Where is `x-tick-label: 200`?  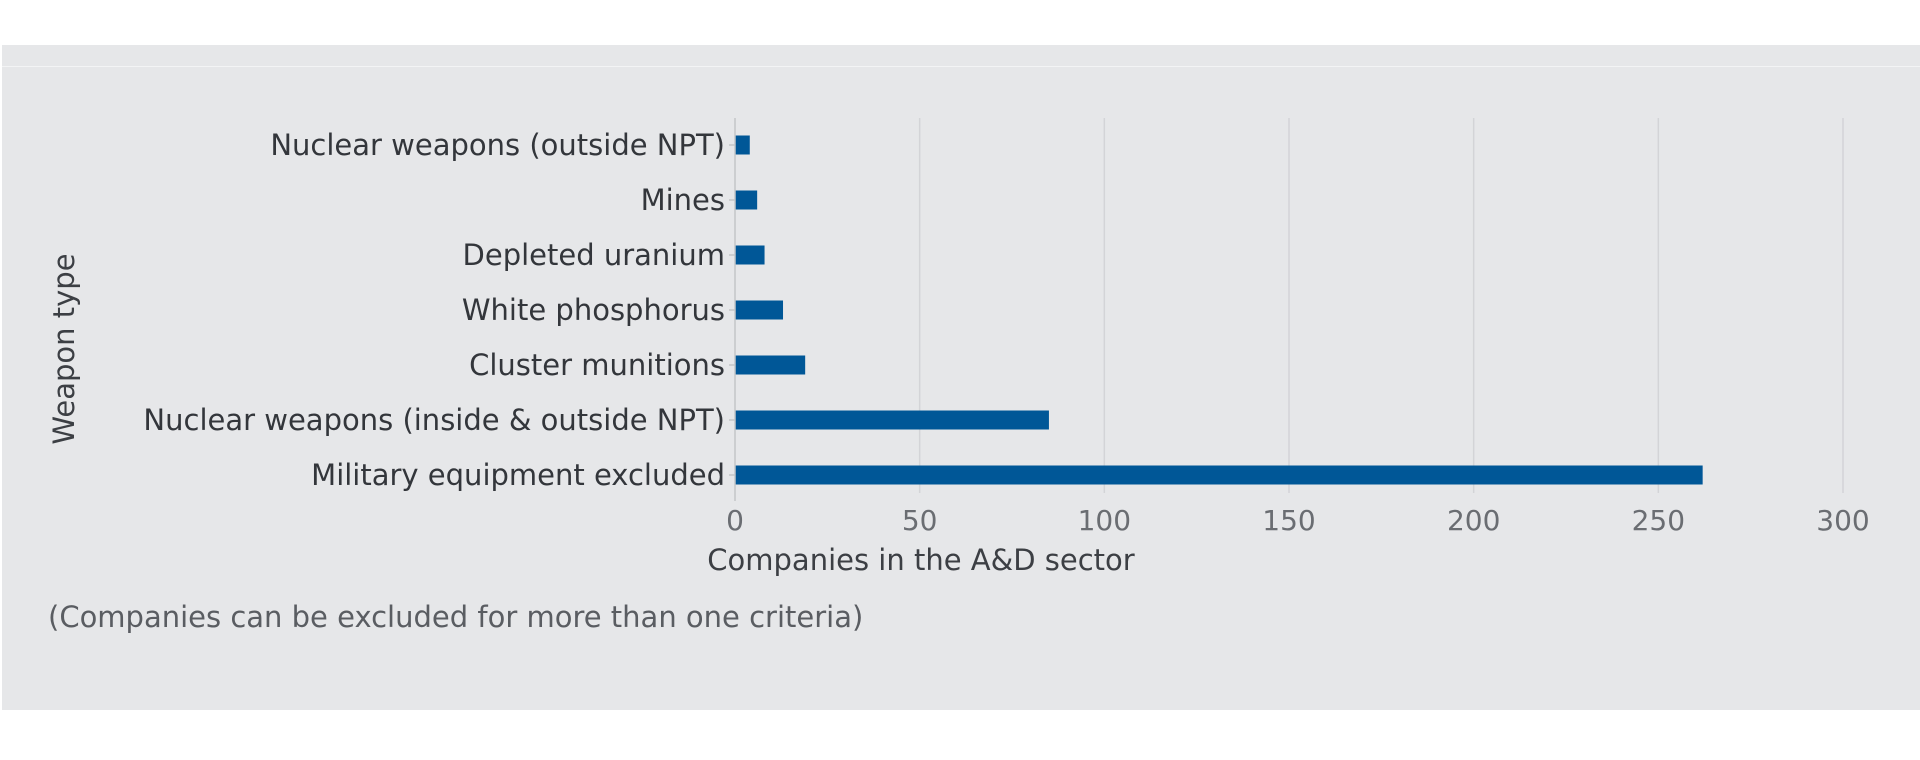
x-tick-label: 200 is located at coordinates (1473, 520).